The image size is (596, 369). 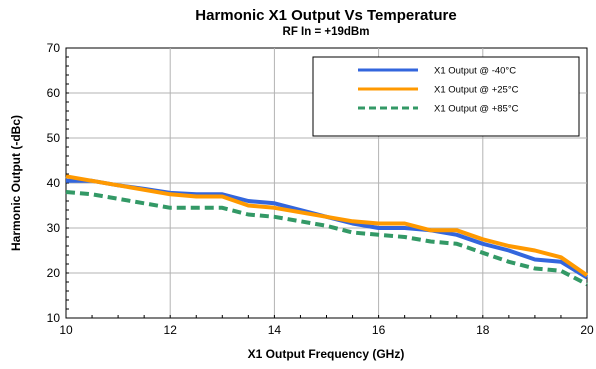 I want to click on x-tick-label: 20, so click(x=587, y=330).